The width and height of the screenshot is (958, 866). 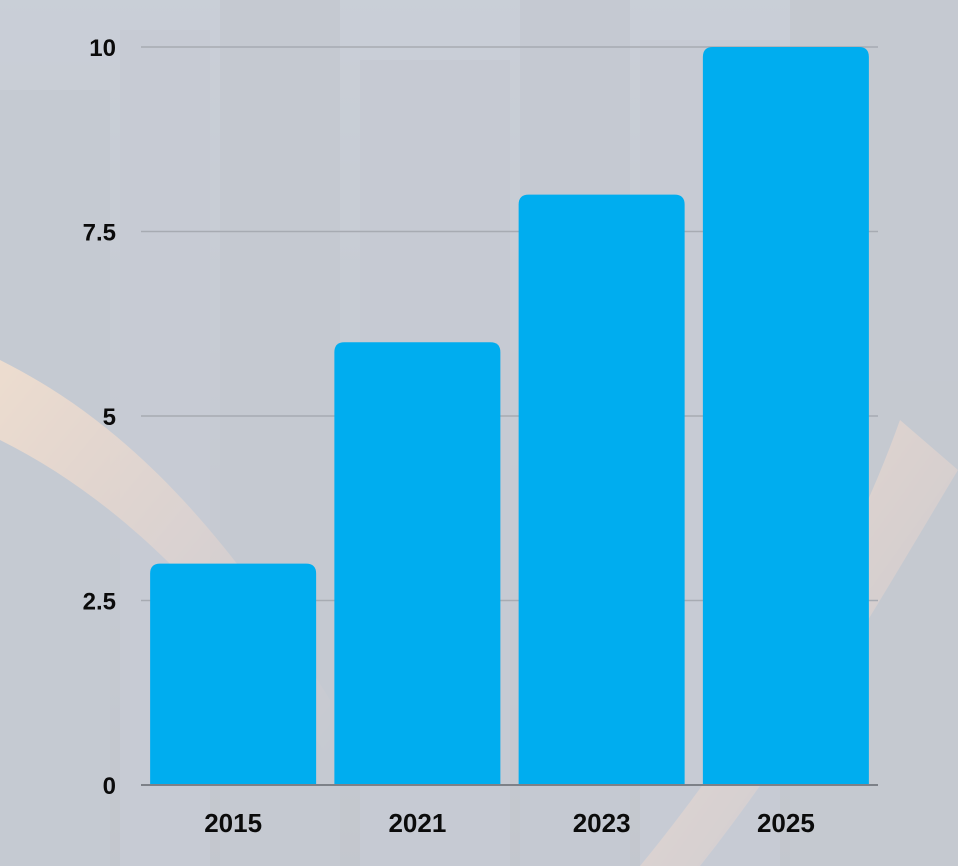 I want to click on bar-2025, so click(x=785, y=416).